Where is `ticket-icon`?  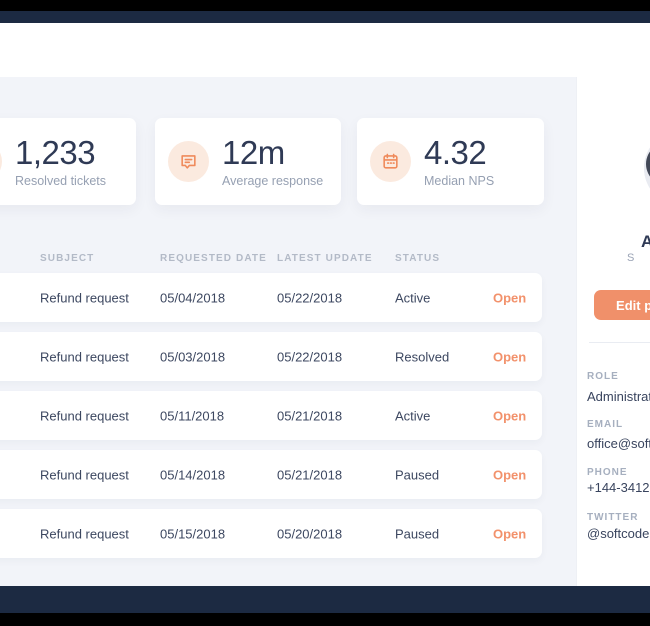 ticket-icon is located at coordinates (1, 161).